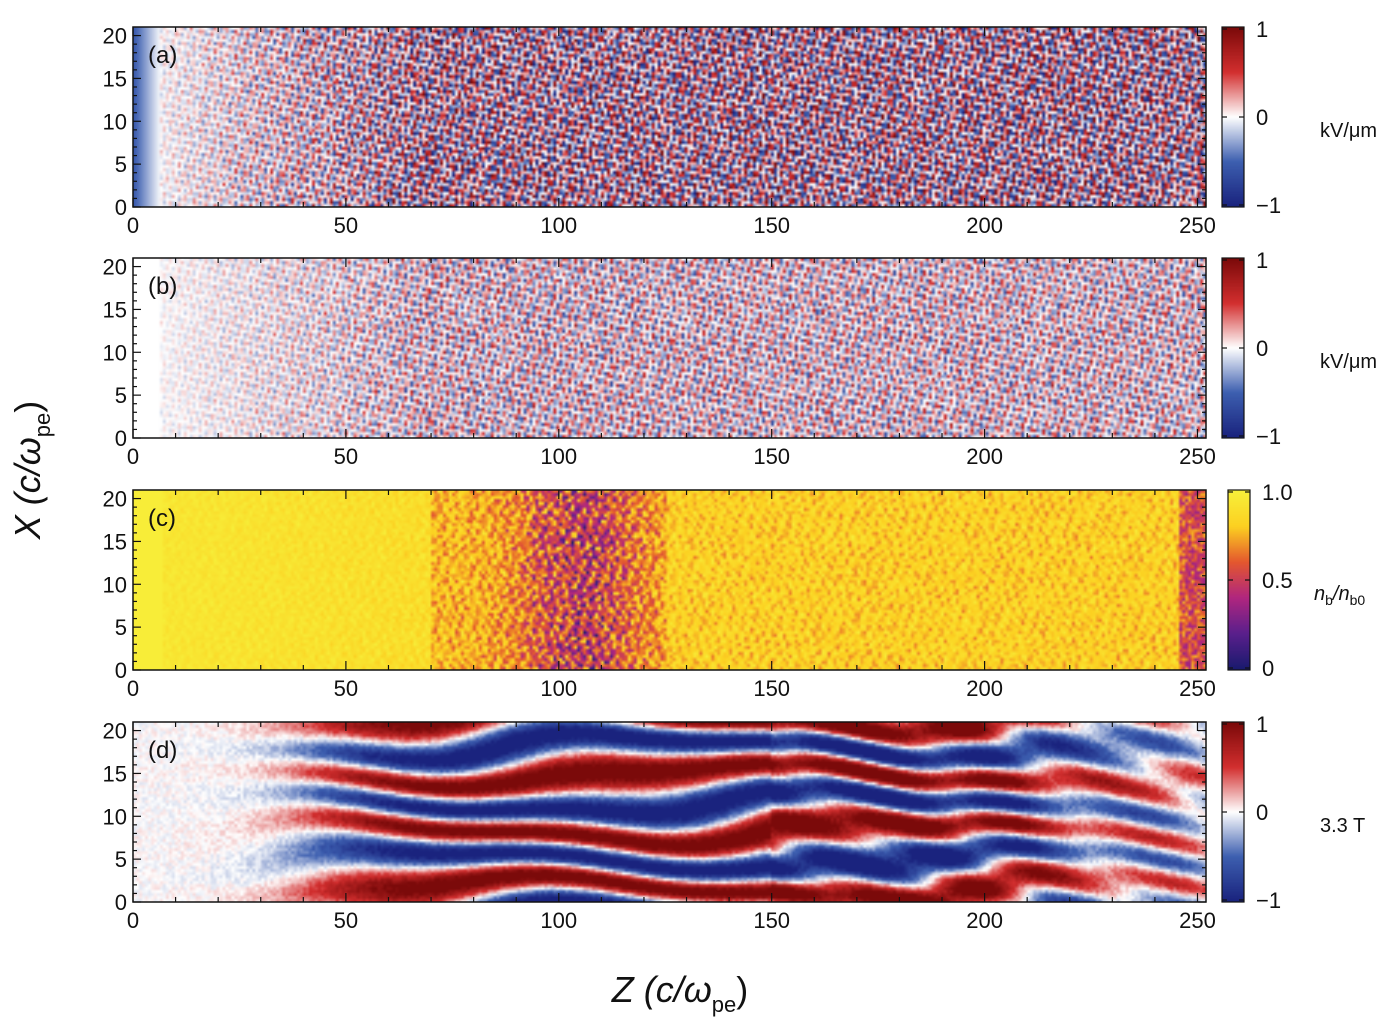  I want to click on panel-label: (c), so click(162, 518).